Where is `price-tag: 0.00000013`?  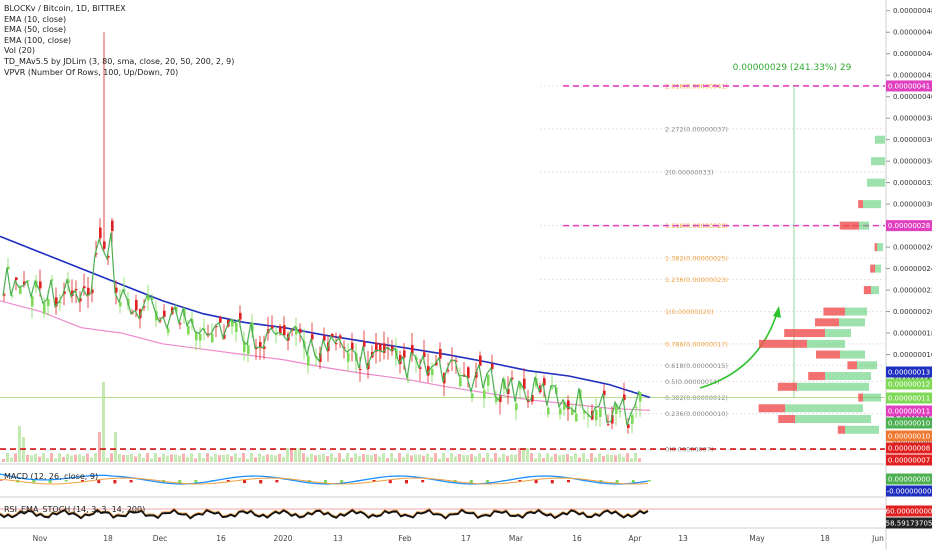
price-tag: 0.00000013 is located at coordinates (909, 372).